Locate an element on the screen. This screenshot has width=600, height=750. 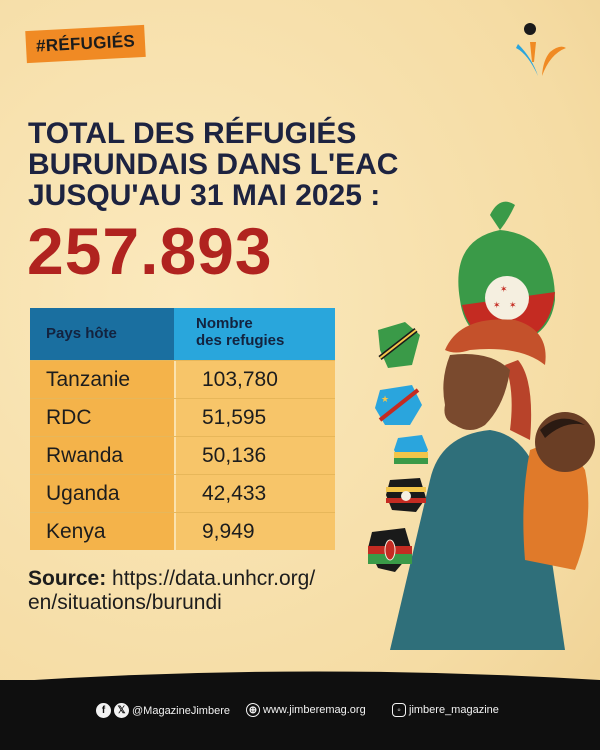
rwanda-map-icon is located at coordinates (411, 449).